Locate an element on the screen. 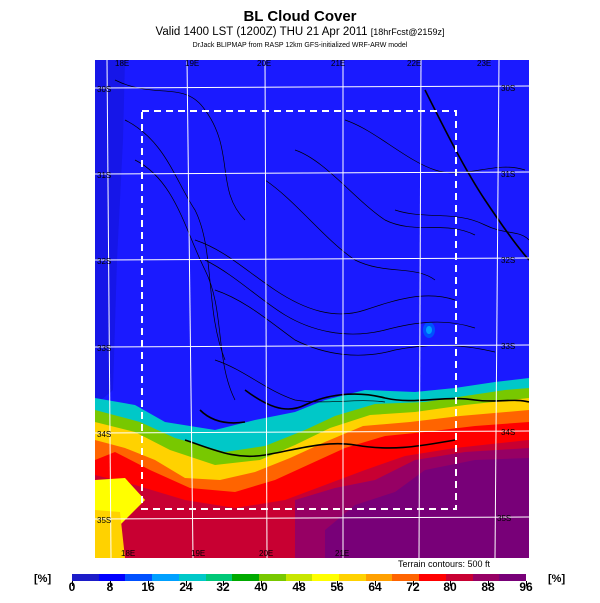 The height and width of the screenshot is (603, 600). lon-label-bottom: 20E is located at coordinates (266, 553).